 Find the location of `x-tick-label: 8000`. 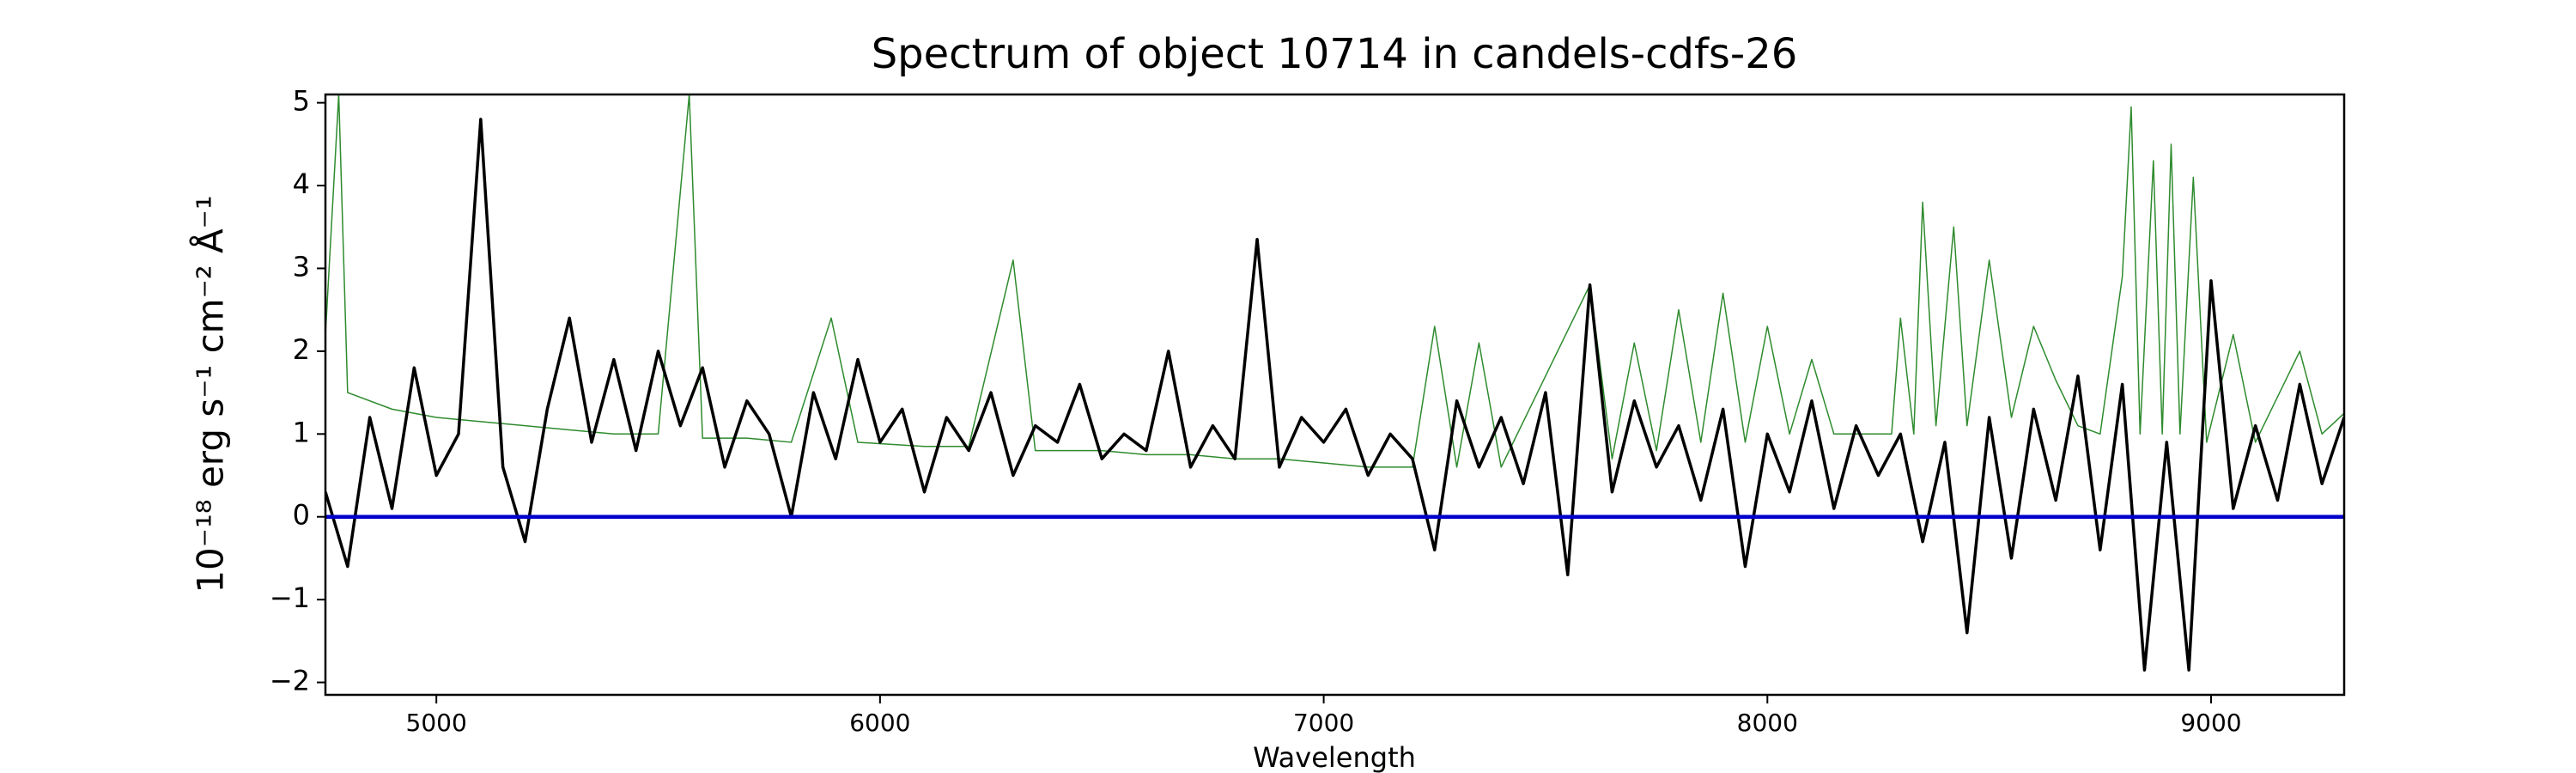

x-tick-label: 8000 is located at coordinates (1768, 723).